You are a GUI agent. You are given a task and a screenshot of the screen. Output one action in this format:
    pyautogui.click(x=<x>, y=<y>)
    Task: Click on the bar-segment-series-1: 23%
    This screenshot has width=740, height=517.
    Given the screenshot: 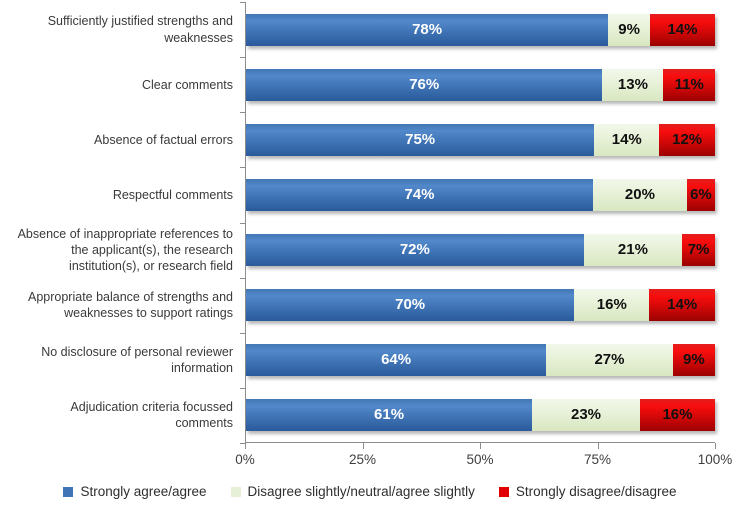 What is the action you would take?
    pyautogui.click(x=586, y=414)
    